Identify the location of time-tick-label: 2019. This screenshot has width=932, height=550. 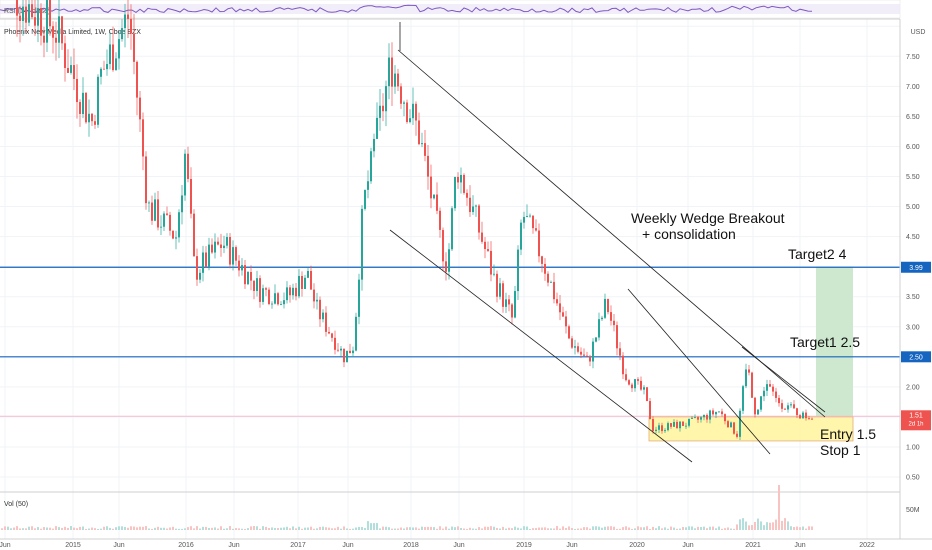
(524, 545).